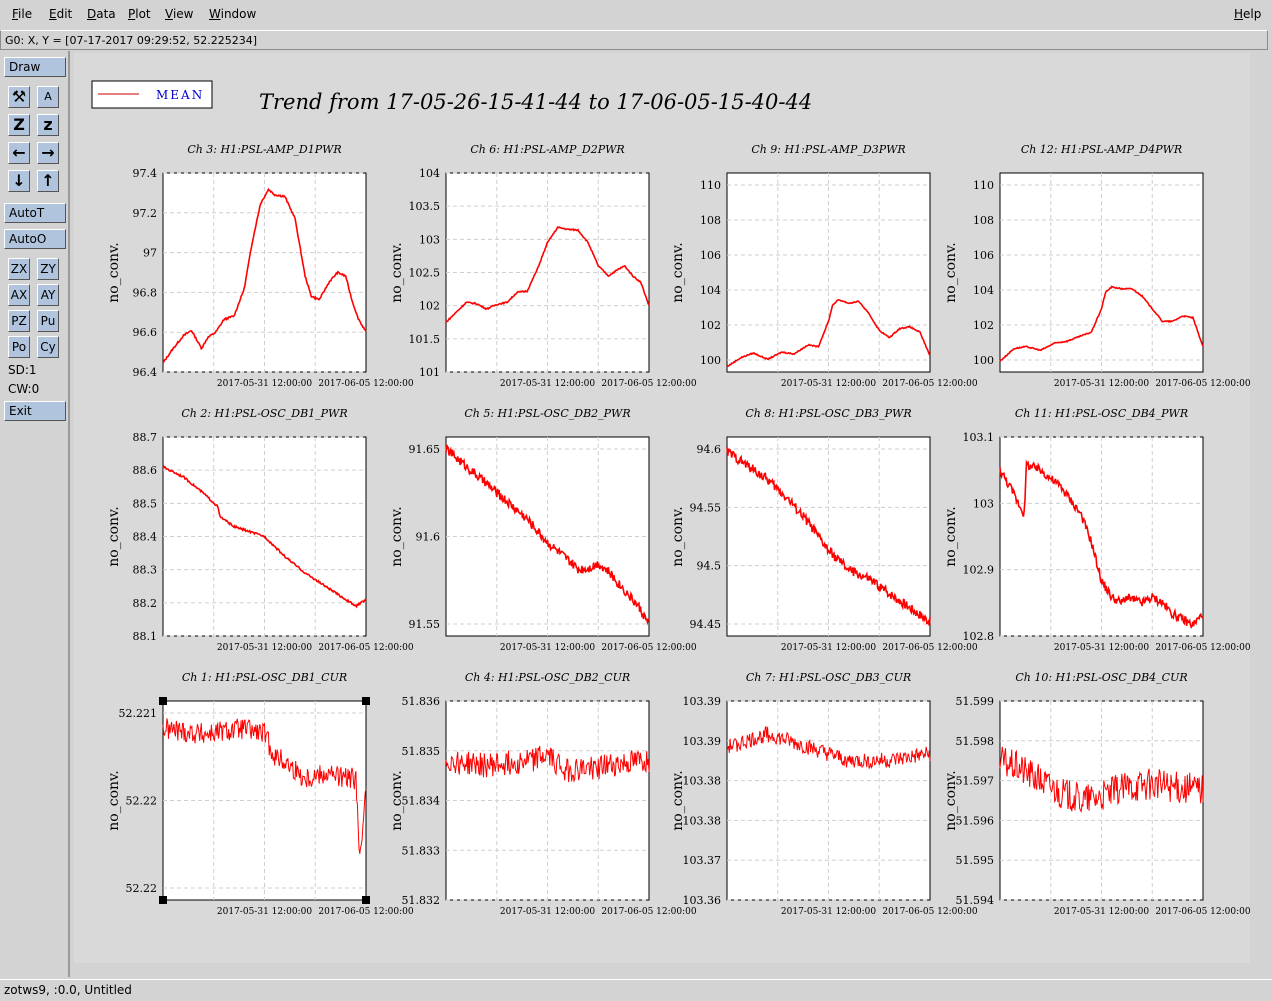 The image size is (1272, 1001). Describe the element at coordinates (145, 173) in the screenshot. I see `y-tick-label: 97.4` at that location.